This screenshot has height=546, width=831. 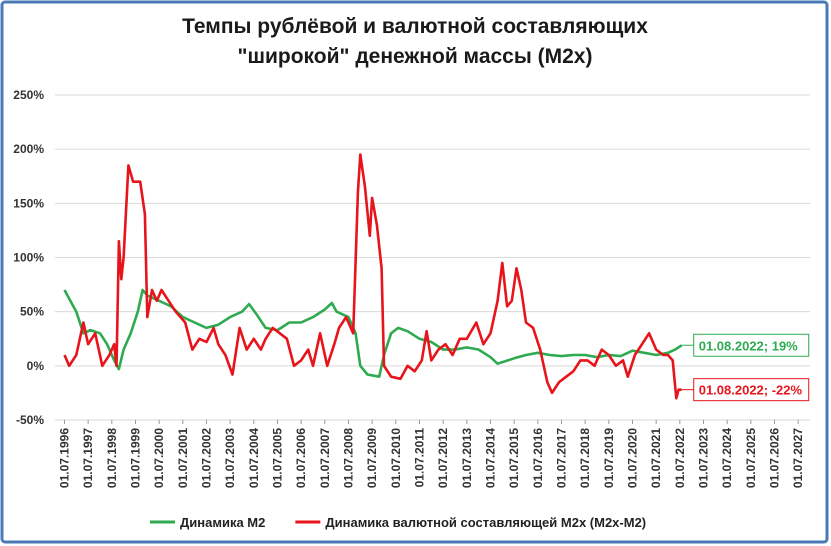 What do you see at coordinates (609, 458) in the screenshot?
I see `x-tick-label: 01.07.2019` at bounding box center [609, 458].